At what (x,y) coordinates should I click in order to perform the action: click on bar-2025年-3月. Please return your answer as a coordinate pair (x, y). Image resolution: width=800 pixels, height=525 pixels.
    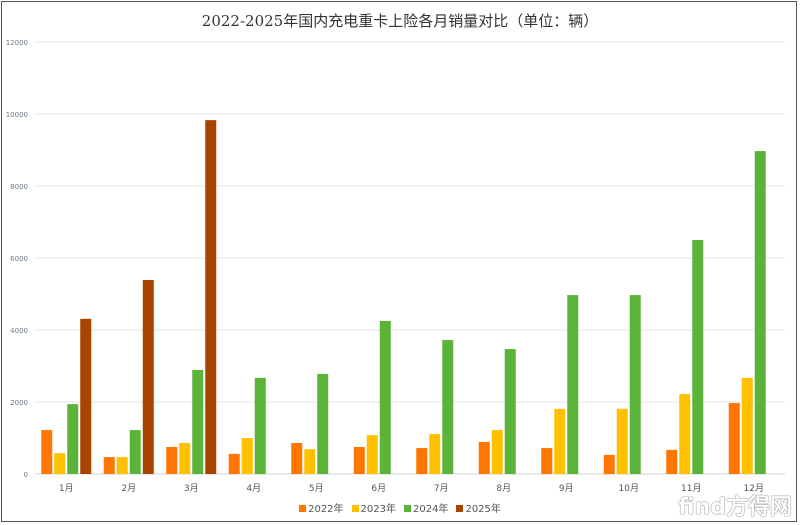
    Looking at the image, I should click on (211, 297).